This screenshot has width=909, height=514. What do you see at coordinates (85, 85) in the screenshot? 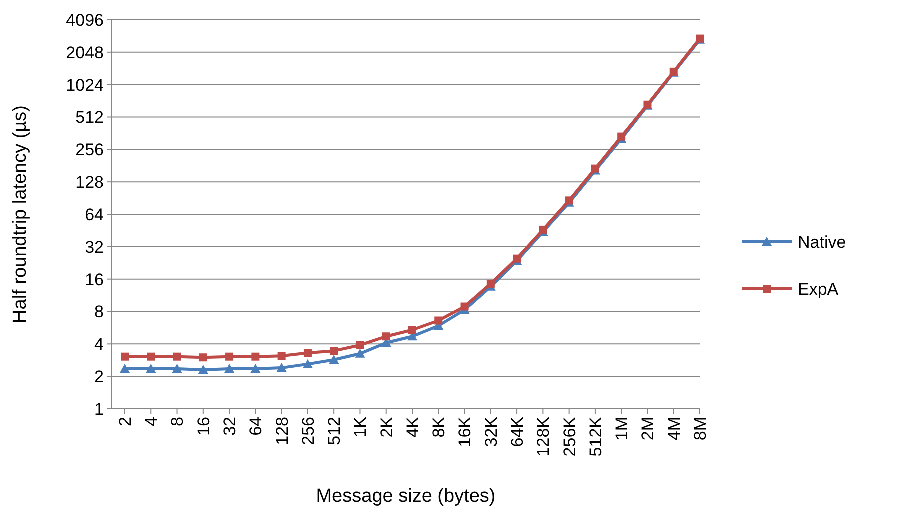
I see `y-tick-label: 1024` at bounding box center [85, 85].